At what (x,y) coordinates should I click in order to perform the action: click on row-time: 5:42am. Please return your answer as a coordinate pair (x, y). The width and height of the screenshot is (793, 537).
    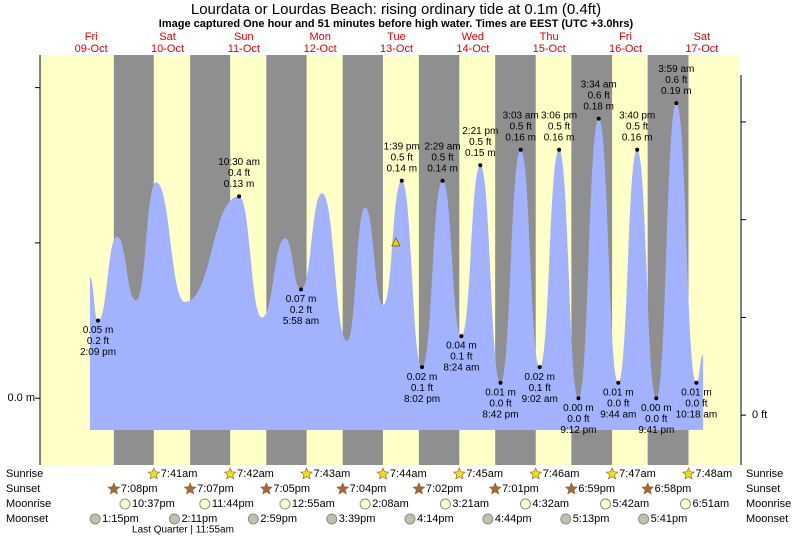
    Looking at the image, I should click on (630, 504).